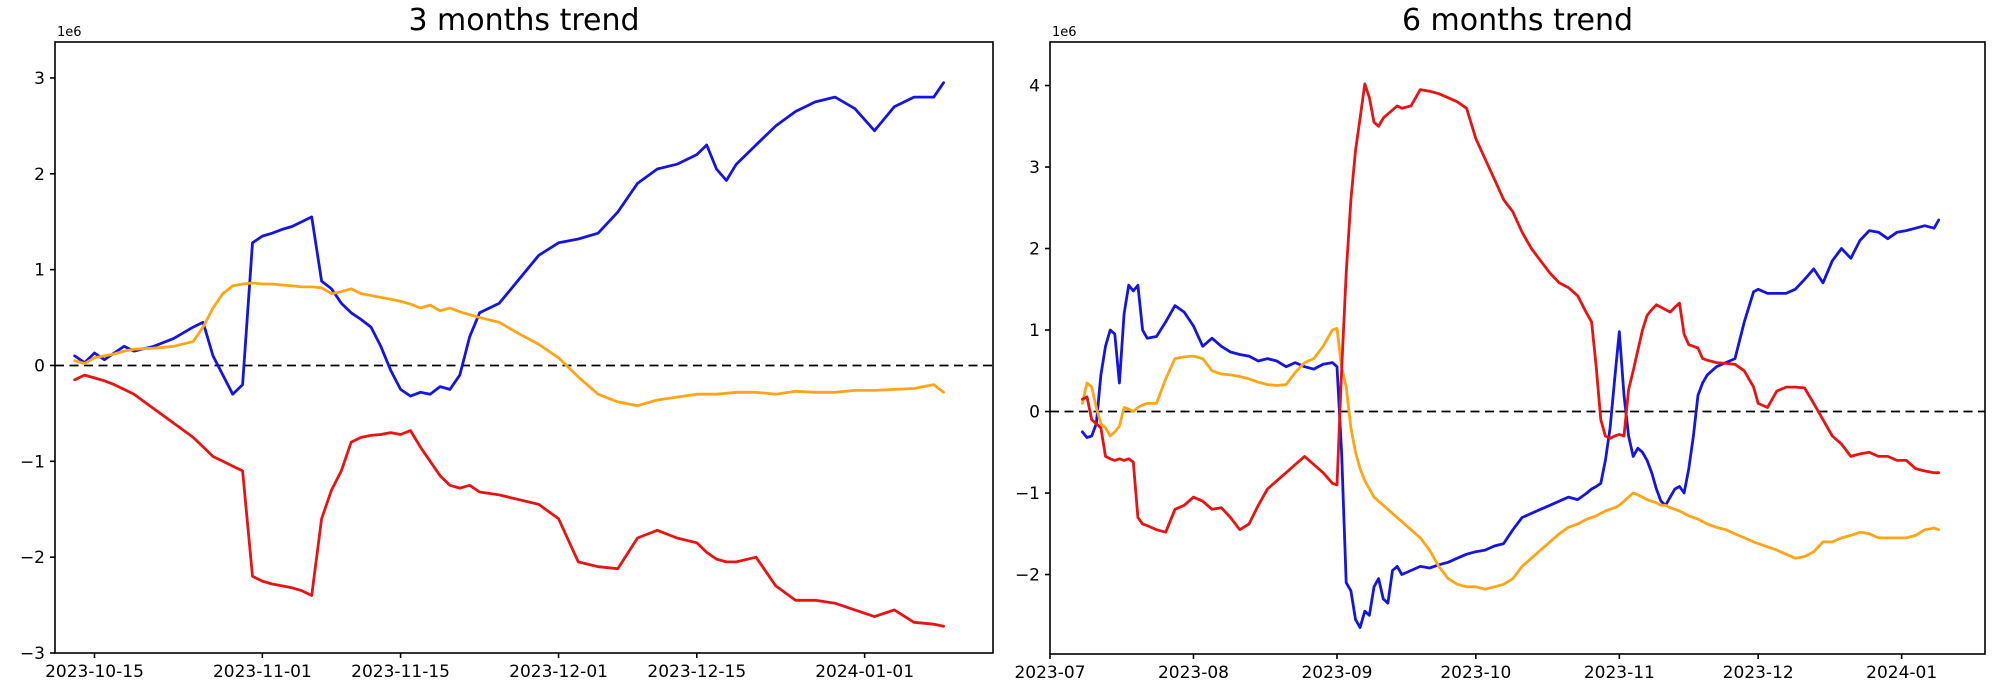 Image resolution: width=2000 pixels, height=700 pixels. I want to click on series-line-orange, so click(509, 344).